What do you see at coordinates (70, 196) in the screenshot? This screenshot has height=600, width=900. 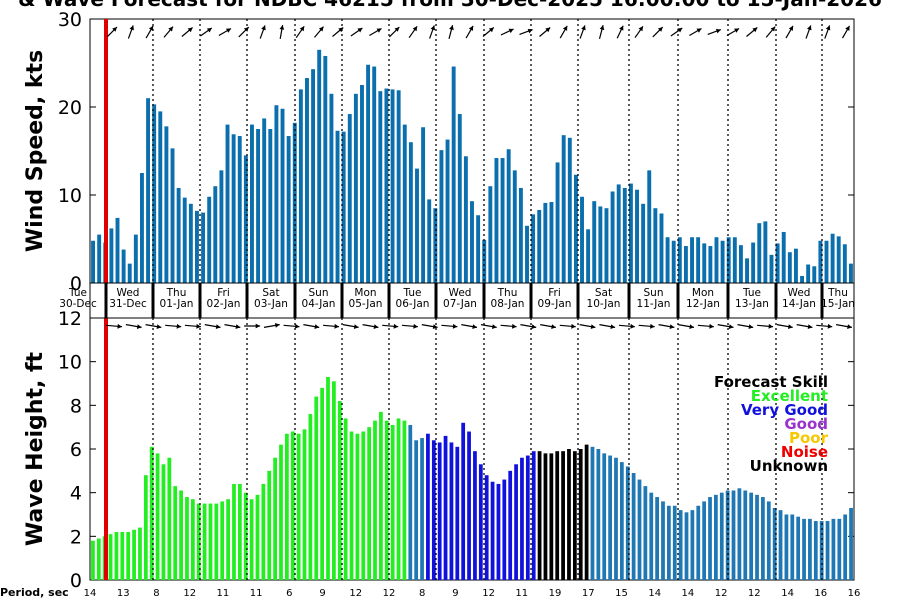 I see `wind-y-tick-label: 10` at bounding box center [70, 196].